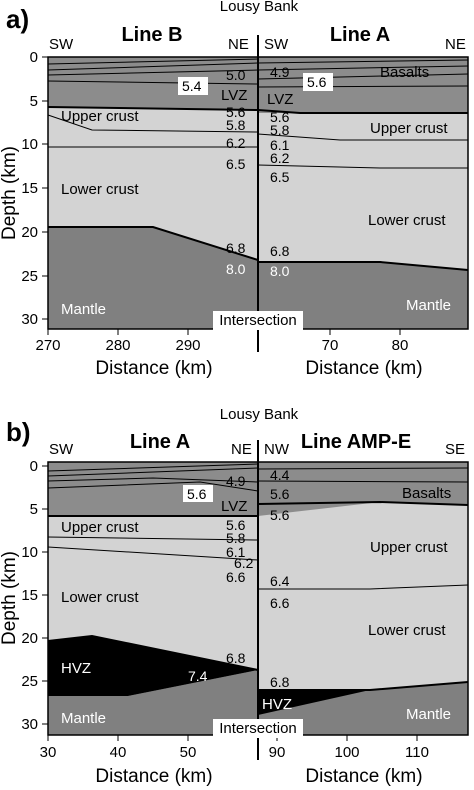 The width and height of the screenshot is (474, 790). Describe the element at coordinates (236, 143) in the screenshot. I see `panel-a-velocity-label-left: 6.2` at that location.